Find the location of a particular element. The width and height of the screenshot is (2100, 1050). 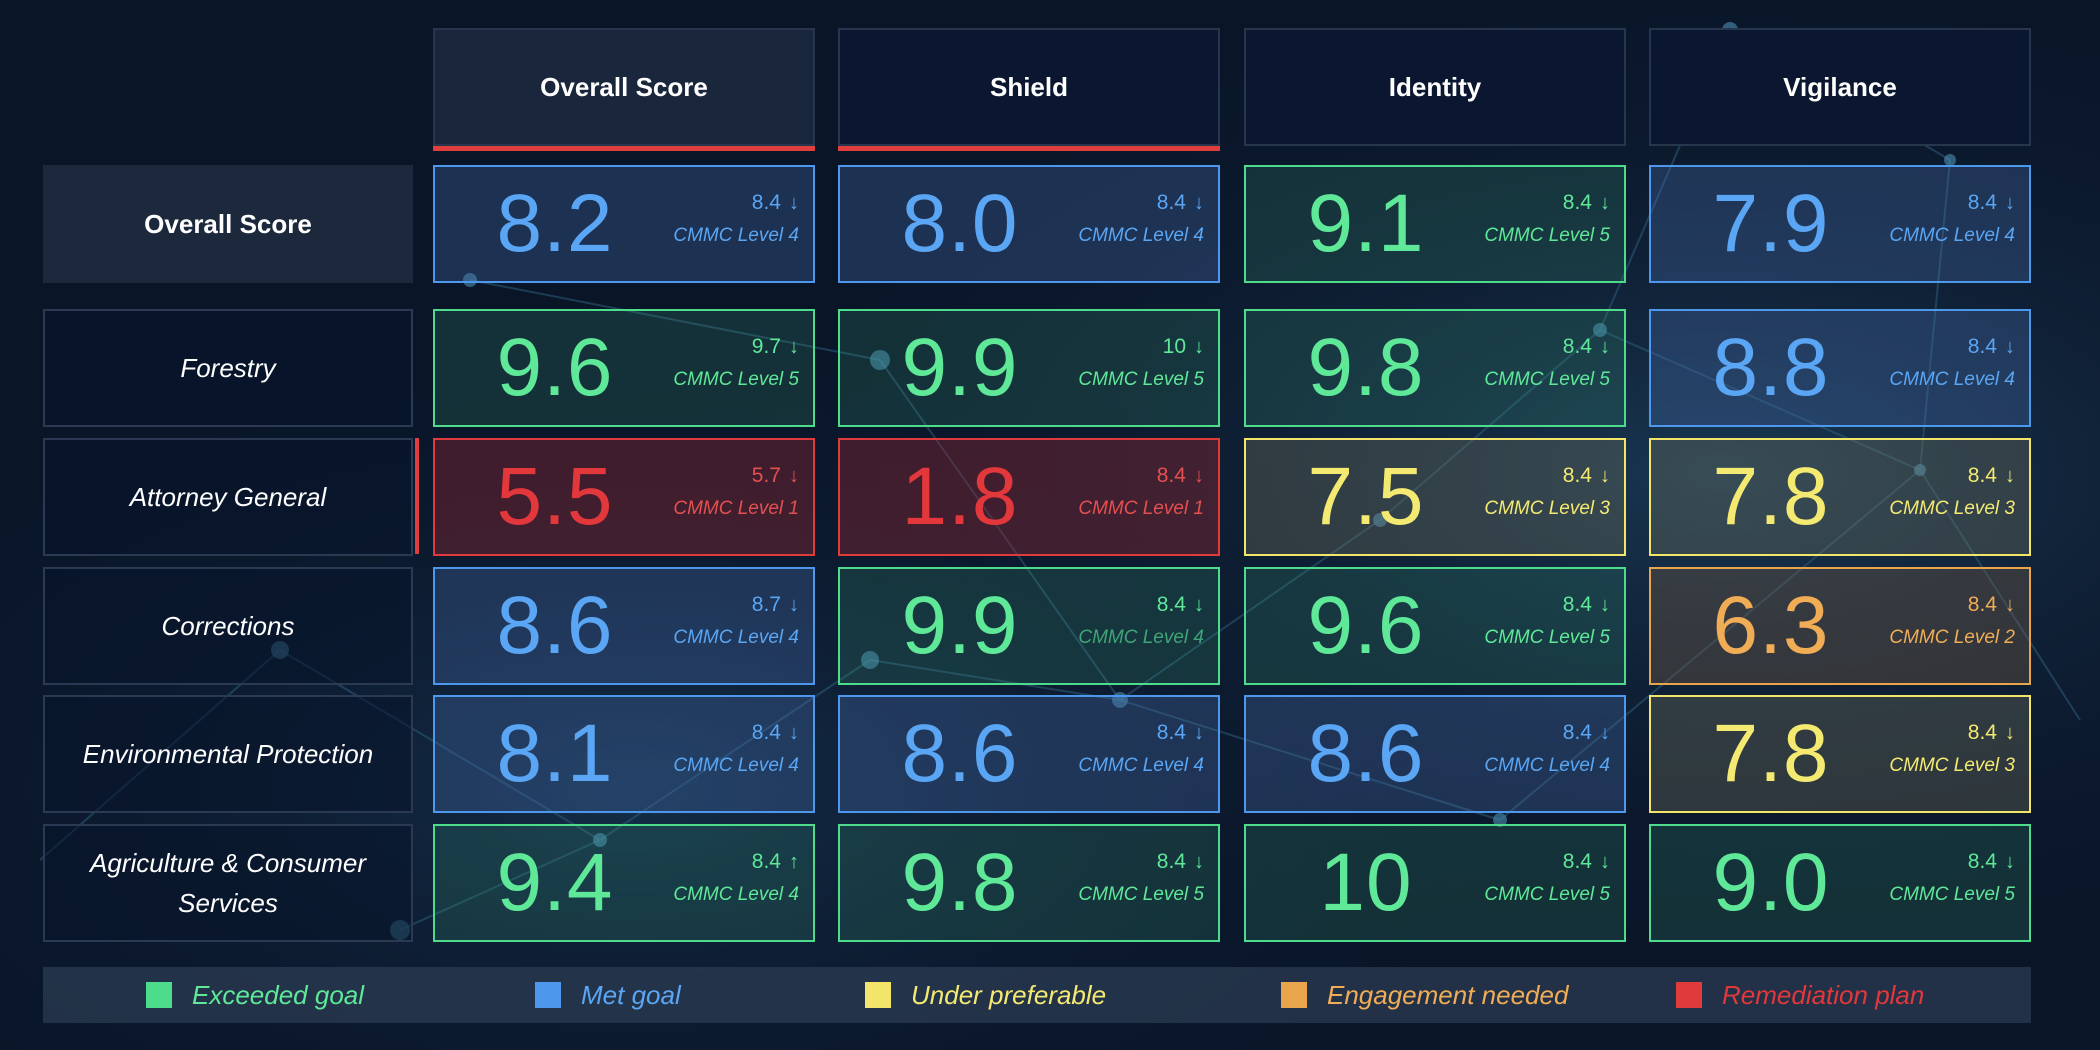

score-cell: 8.2 8.4 ↓ CMMC Level 4 is located at coordinates (624, 224).